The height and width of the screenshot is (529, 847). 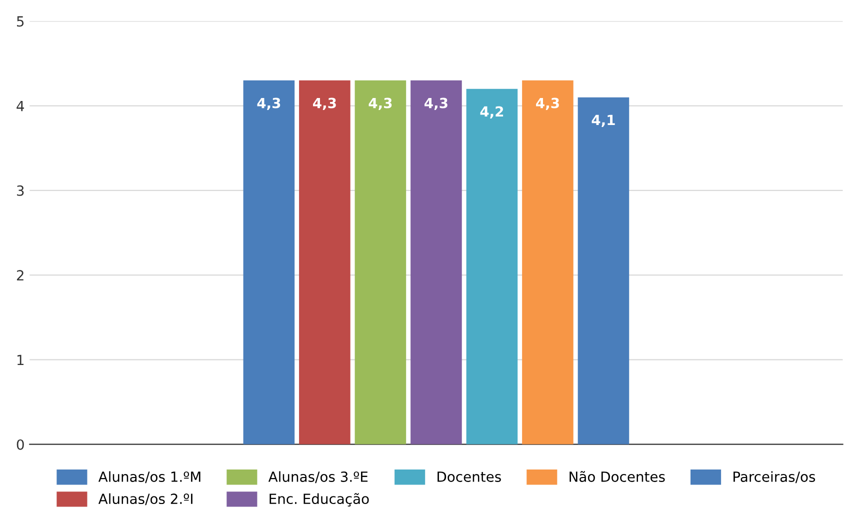 What do you see at coordinates (603, 120) in the screenshot?
I see `data-label: 4,1` at bounding box center [603, 120].